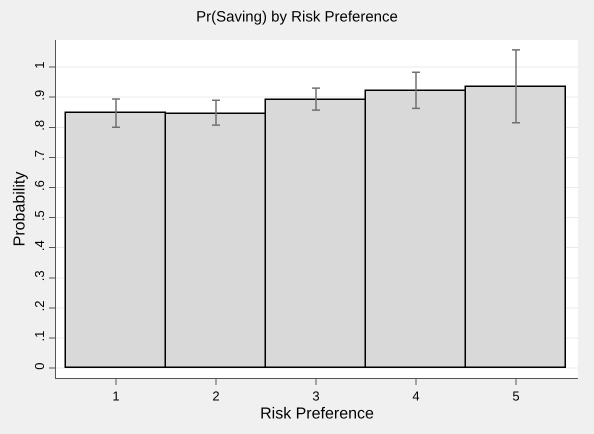  What do you see at coordinates (297, 17) in the screenshot?
I see `chart-title: Pr(Saving) by Risk Preference` at bounding box center [297, 17].